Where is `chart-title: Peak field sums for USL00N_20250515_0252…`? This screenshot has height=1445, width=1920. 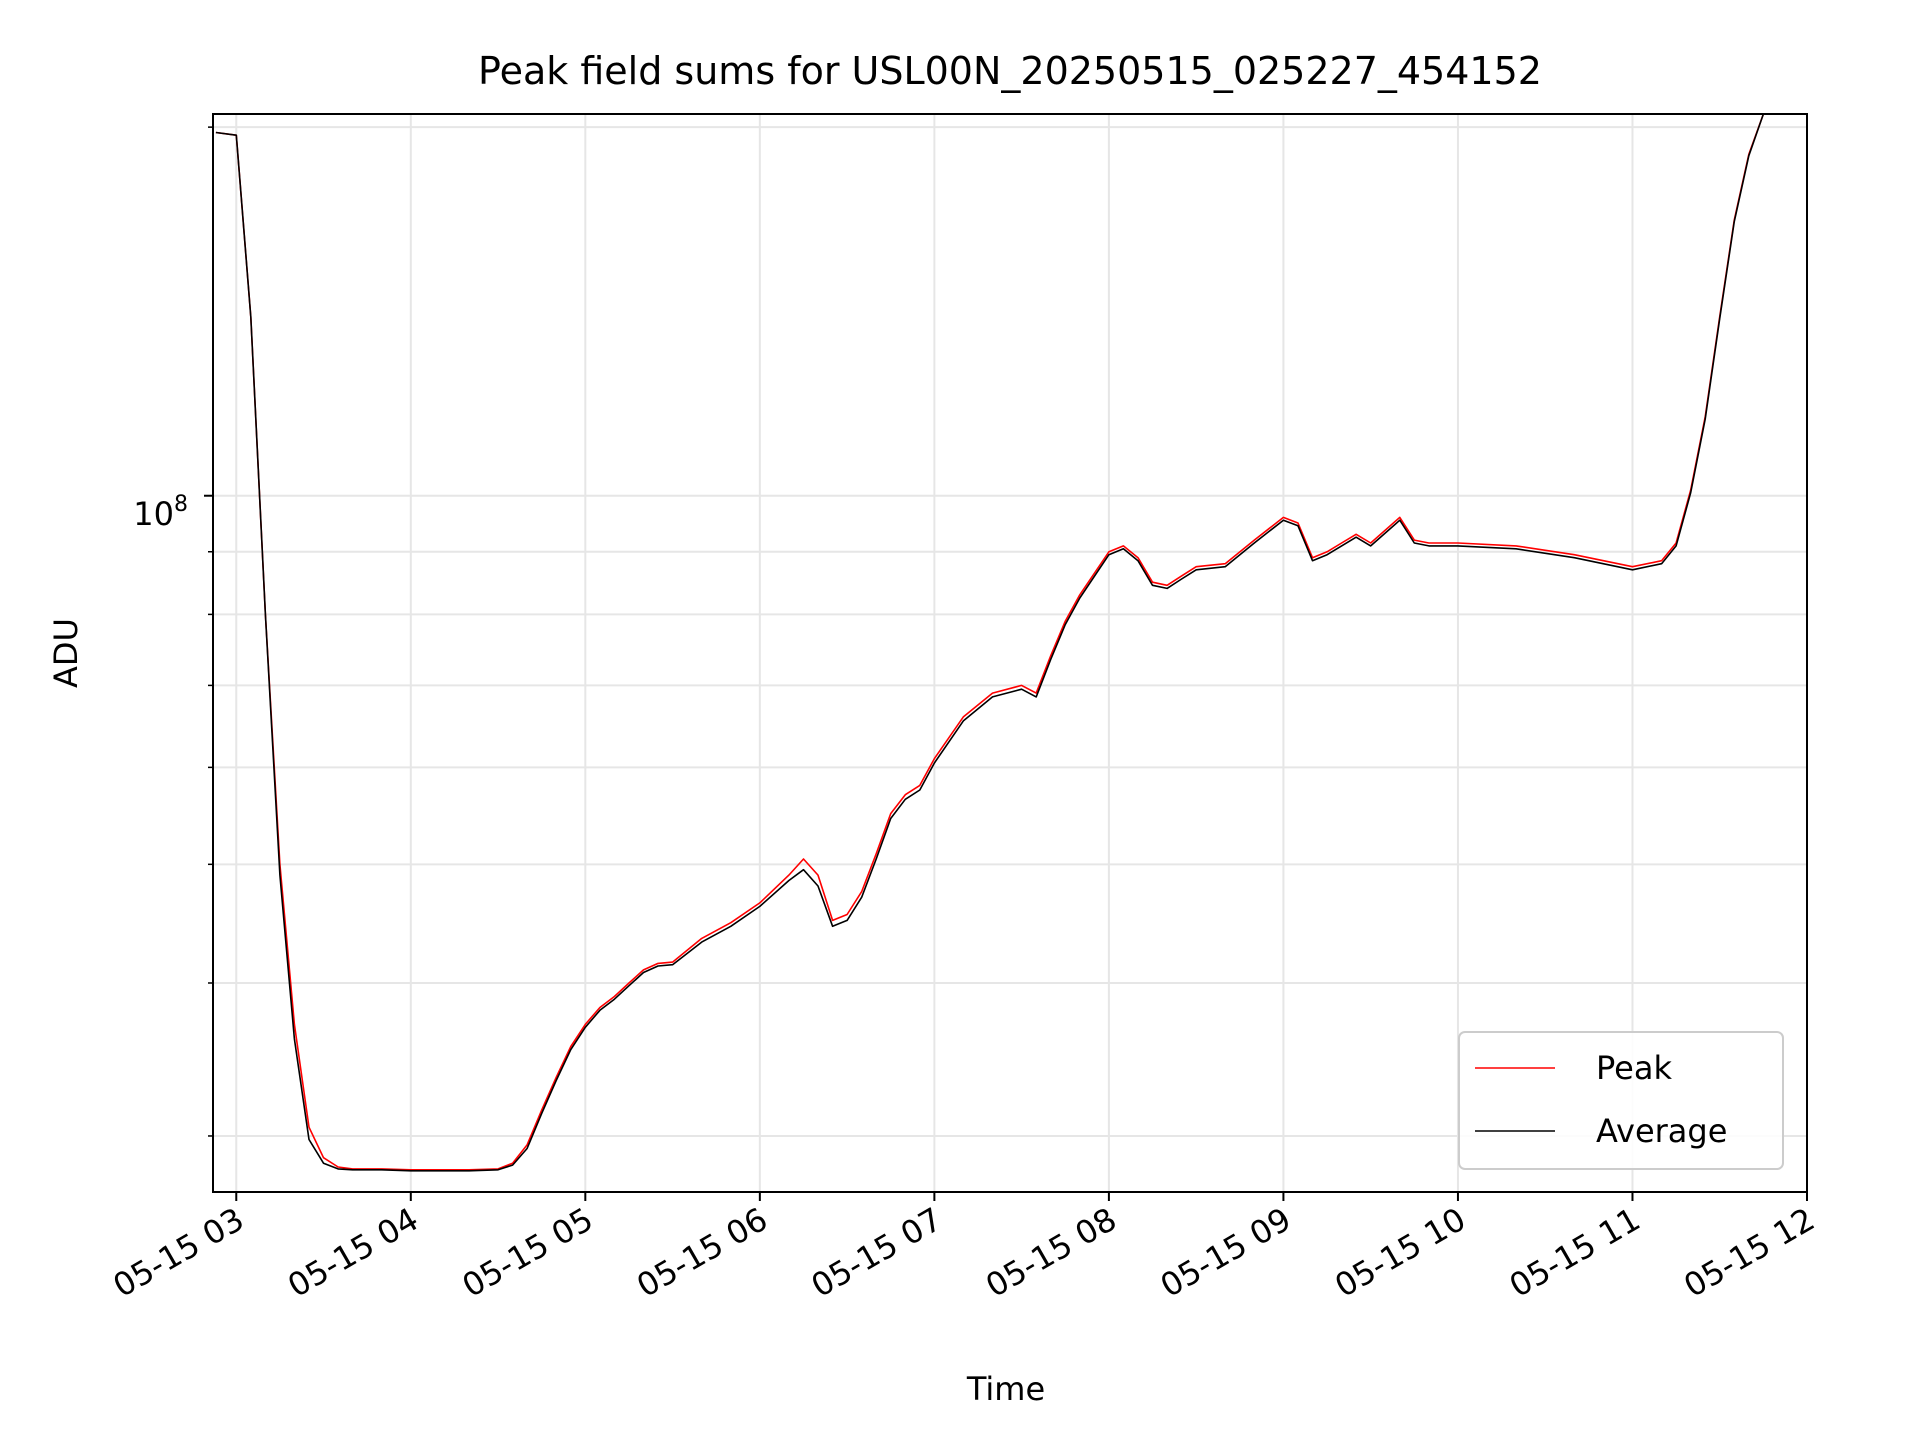 chart-title: Peak field sums for USL00N_20250515_0252… is located at coordinates (1010, 71).